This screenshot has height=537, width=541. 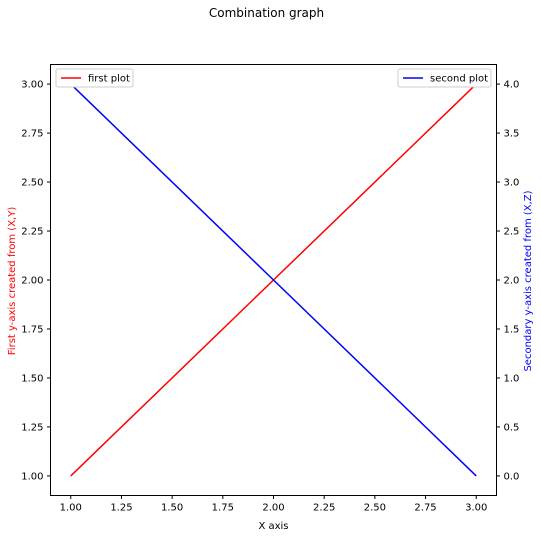 I want to click on x-tick-label: 3.00, so click(x=476, y=508).